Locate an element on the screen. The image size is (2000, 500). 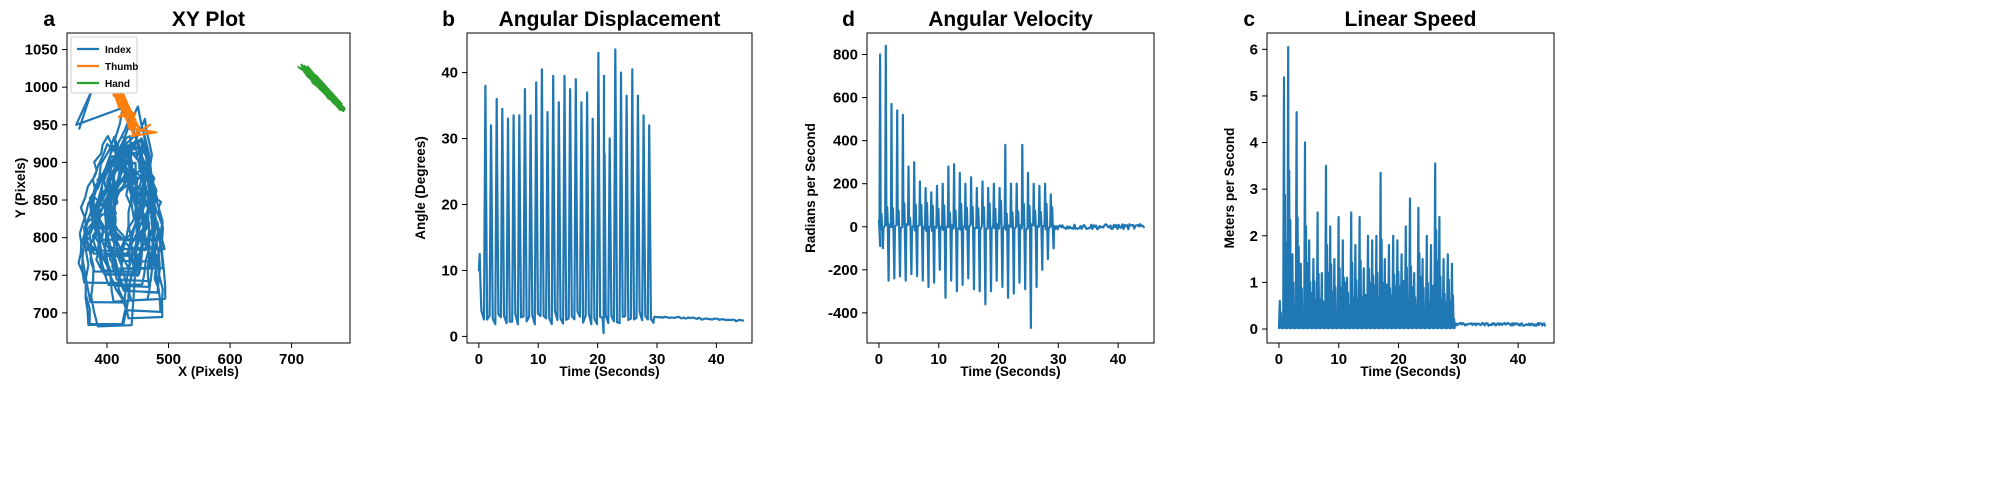
y-tick-label: 200 is located at coordinates (845, 184).